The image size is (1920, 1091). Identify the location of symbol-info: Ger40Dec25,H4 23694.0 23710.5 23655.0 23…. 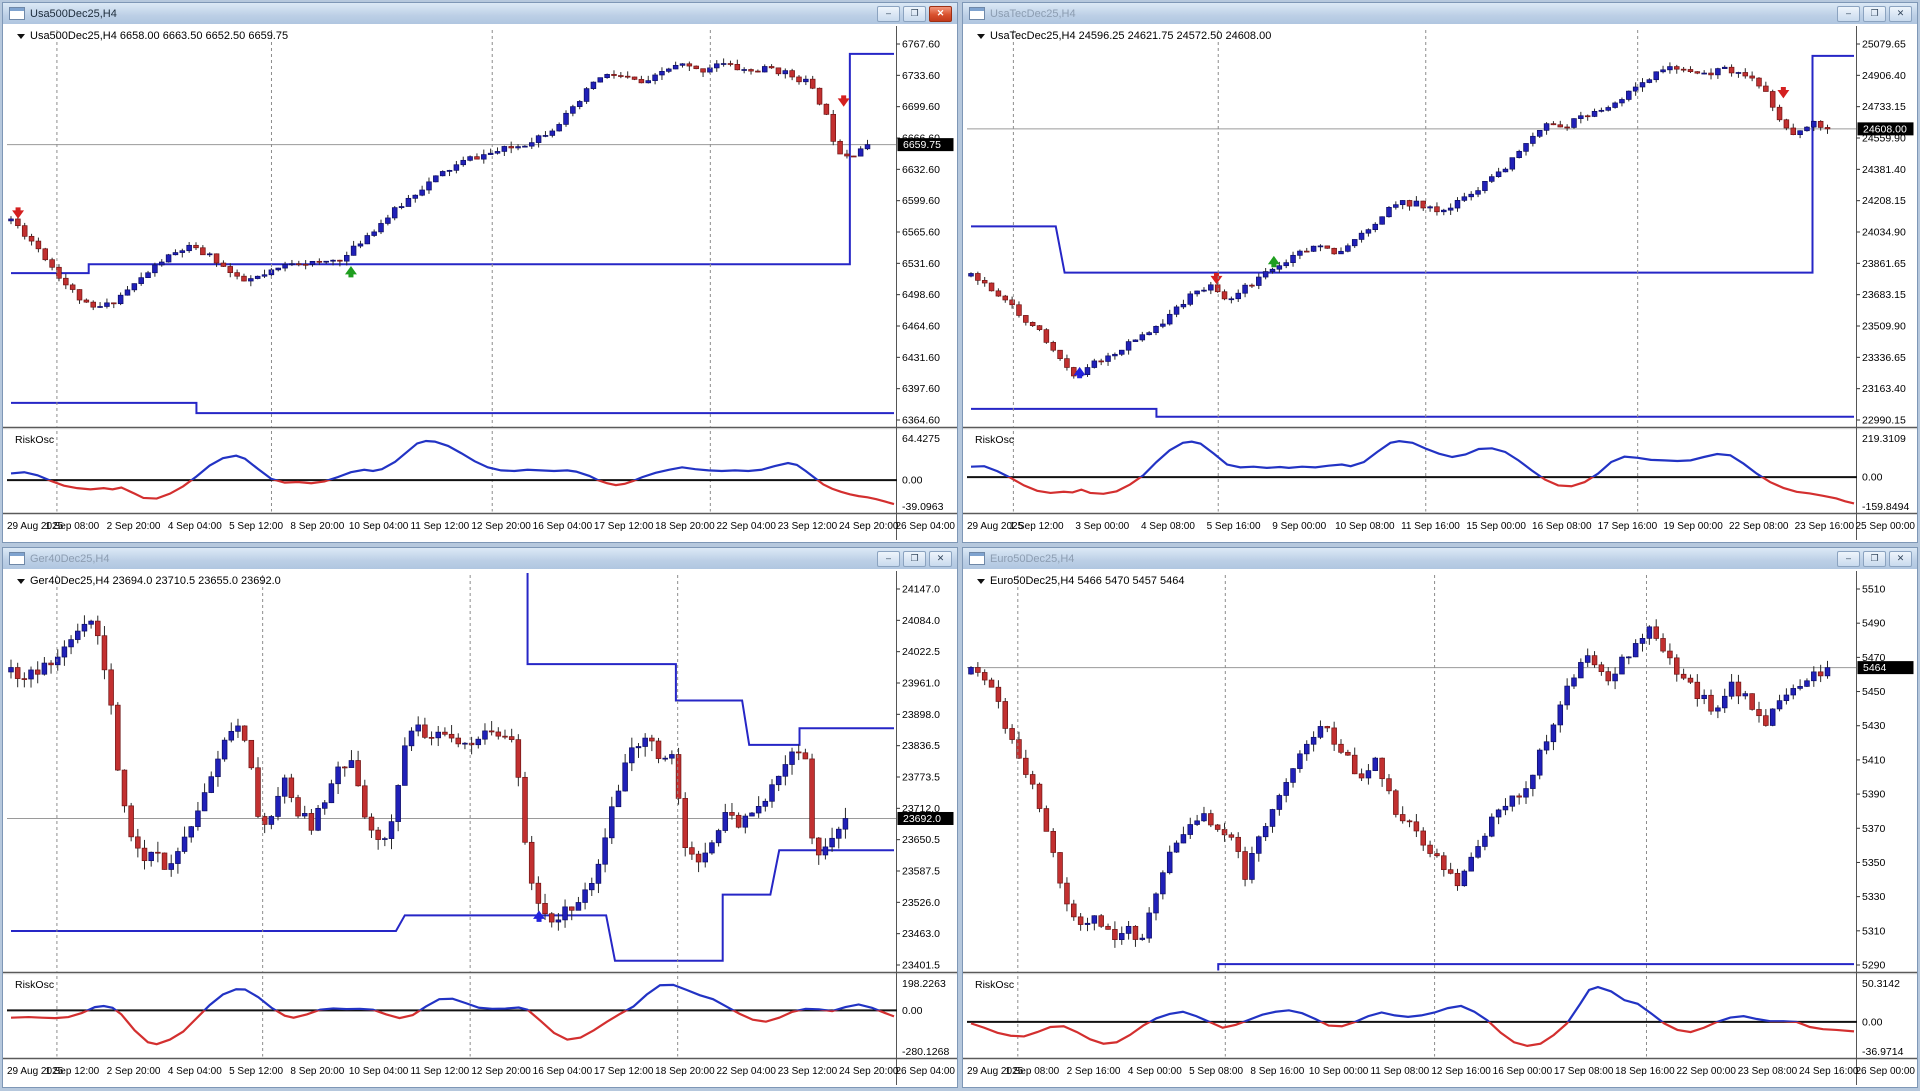
(149, 581).